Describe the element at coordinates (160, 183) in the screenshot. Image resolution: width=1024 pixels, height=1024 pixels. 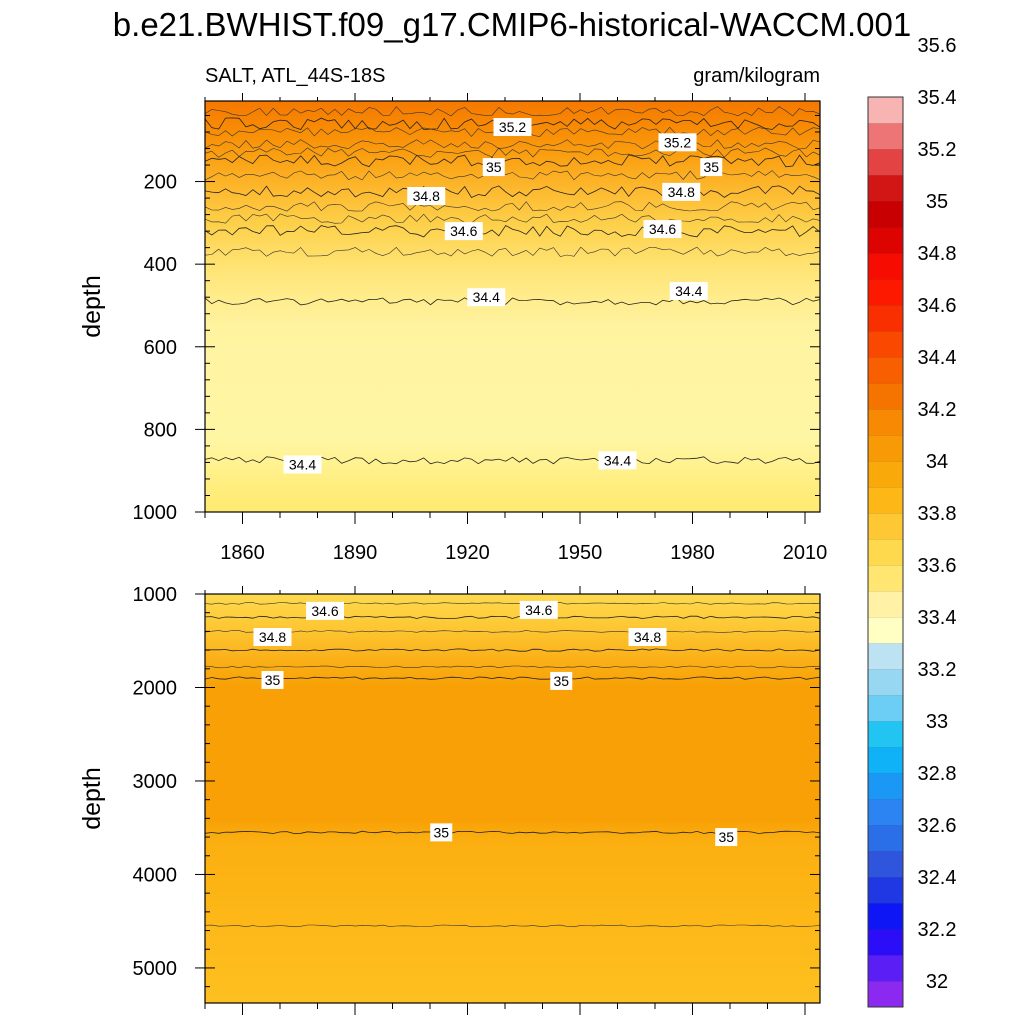
I see `y-tick-label: 200` at that location.